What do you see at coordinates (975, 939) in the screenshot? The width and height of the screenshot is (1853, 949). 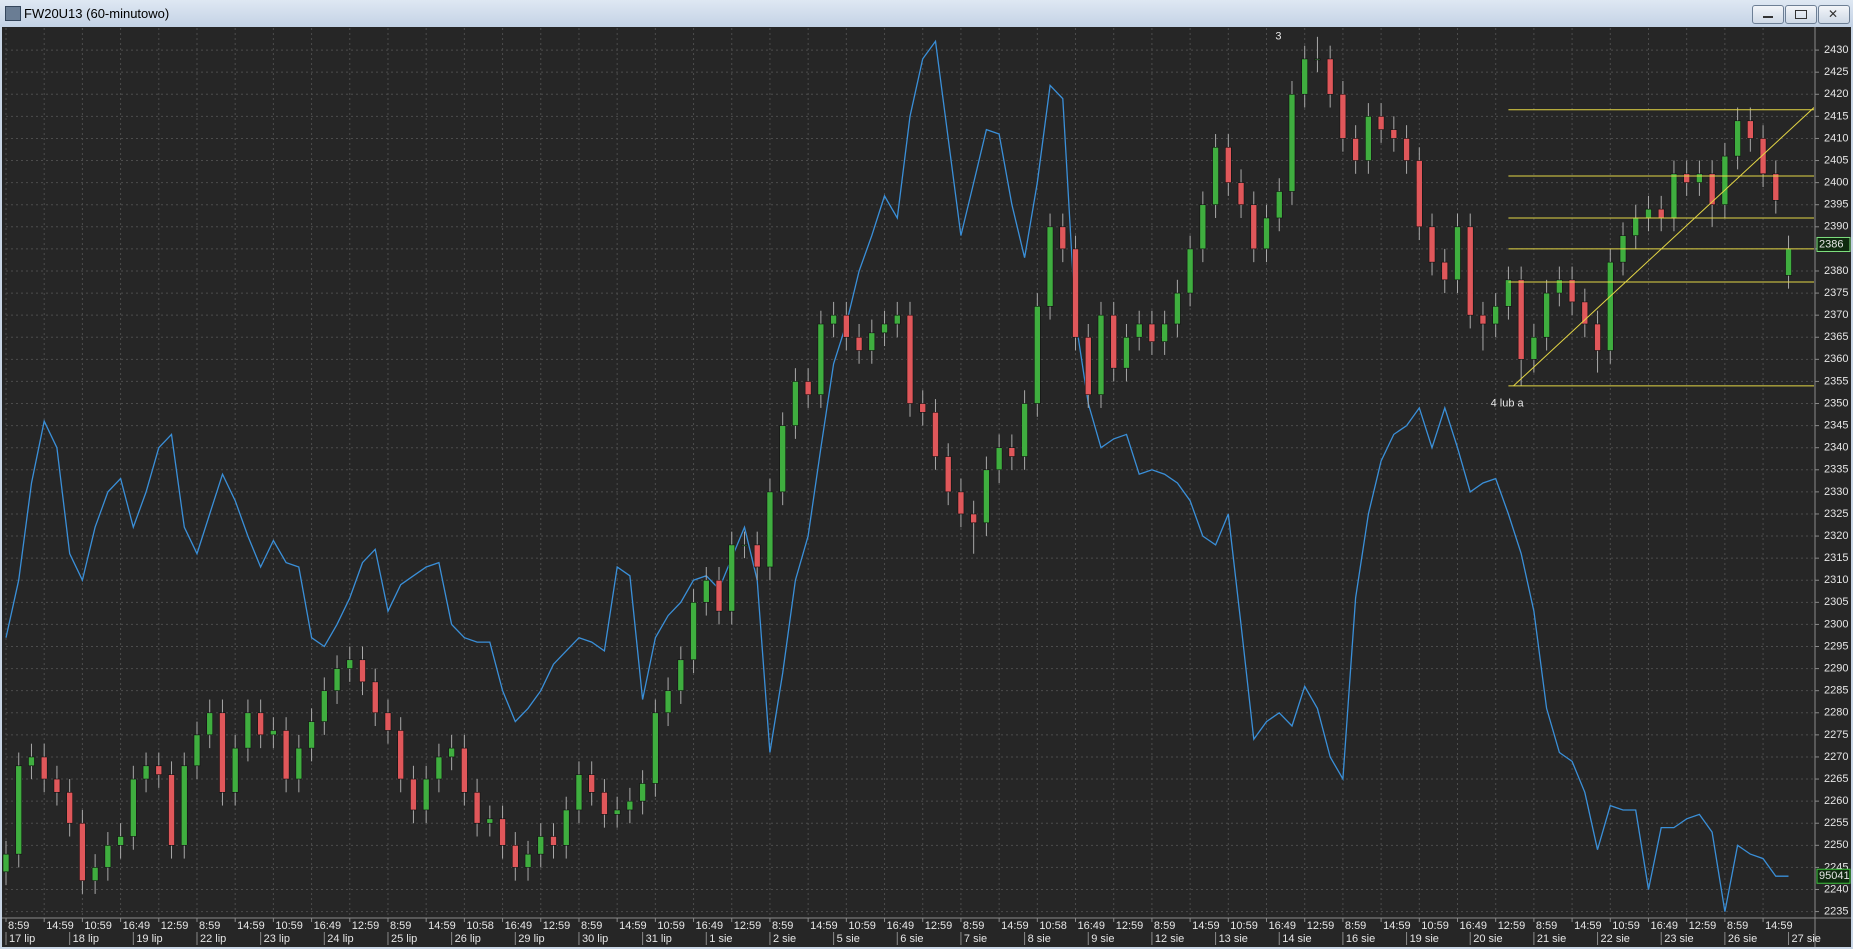 I see `date-tick-label: 7 sie` at bounding box center [975, 939].